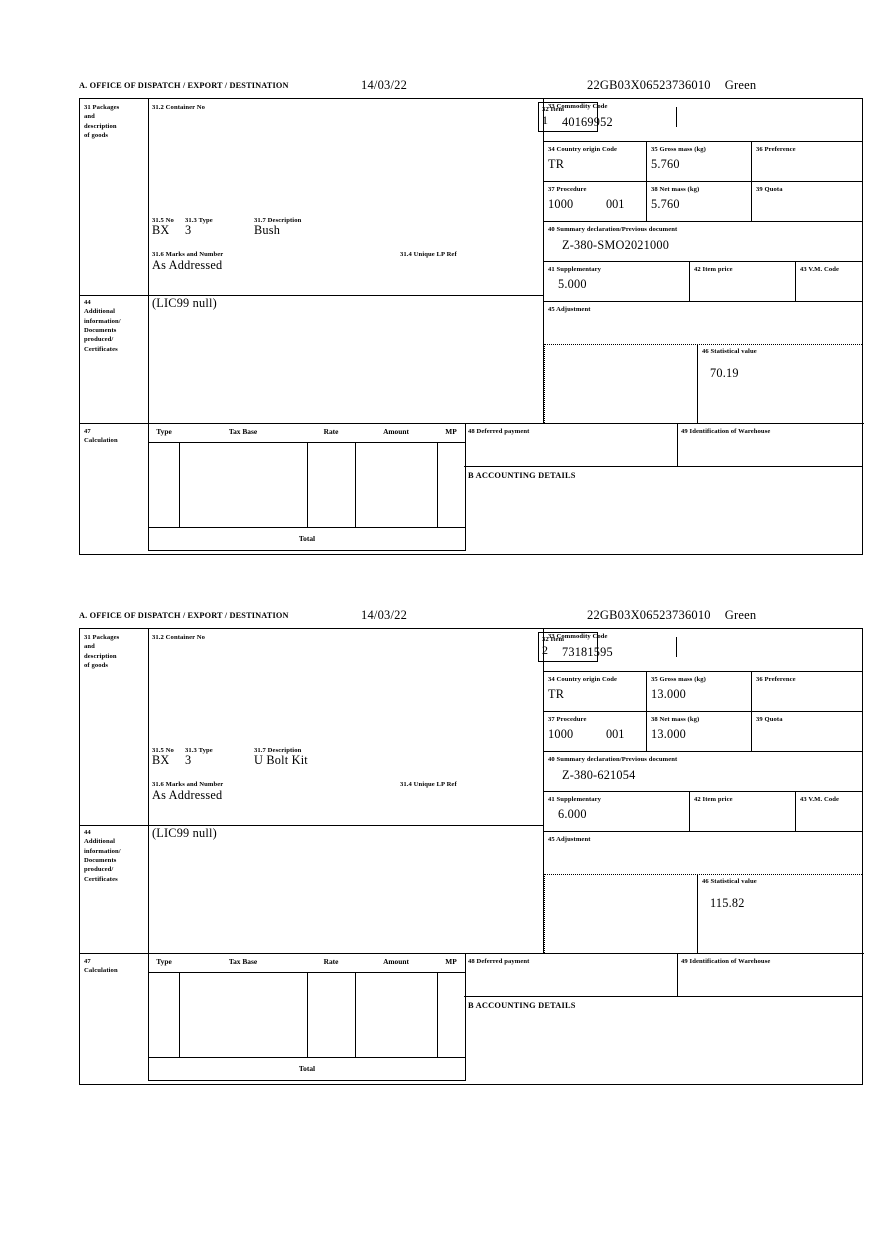  I want to click on box-40-value: Z-380-SMO2021000, so click(616, 245).